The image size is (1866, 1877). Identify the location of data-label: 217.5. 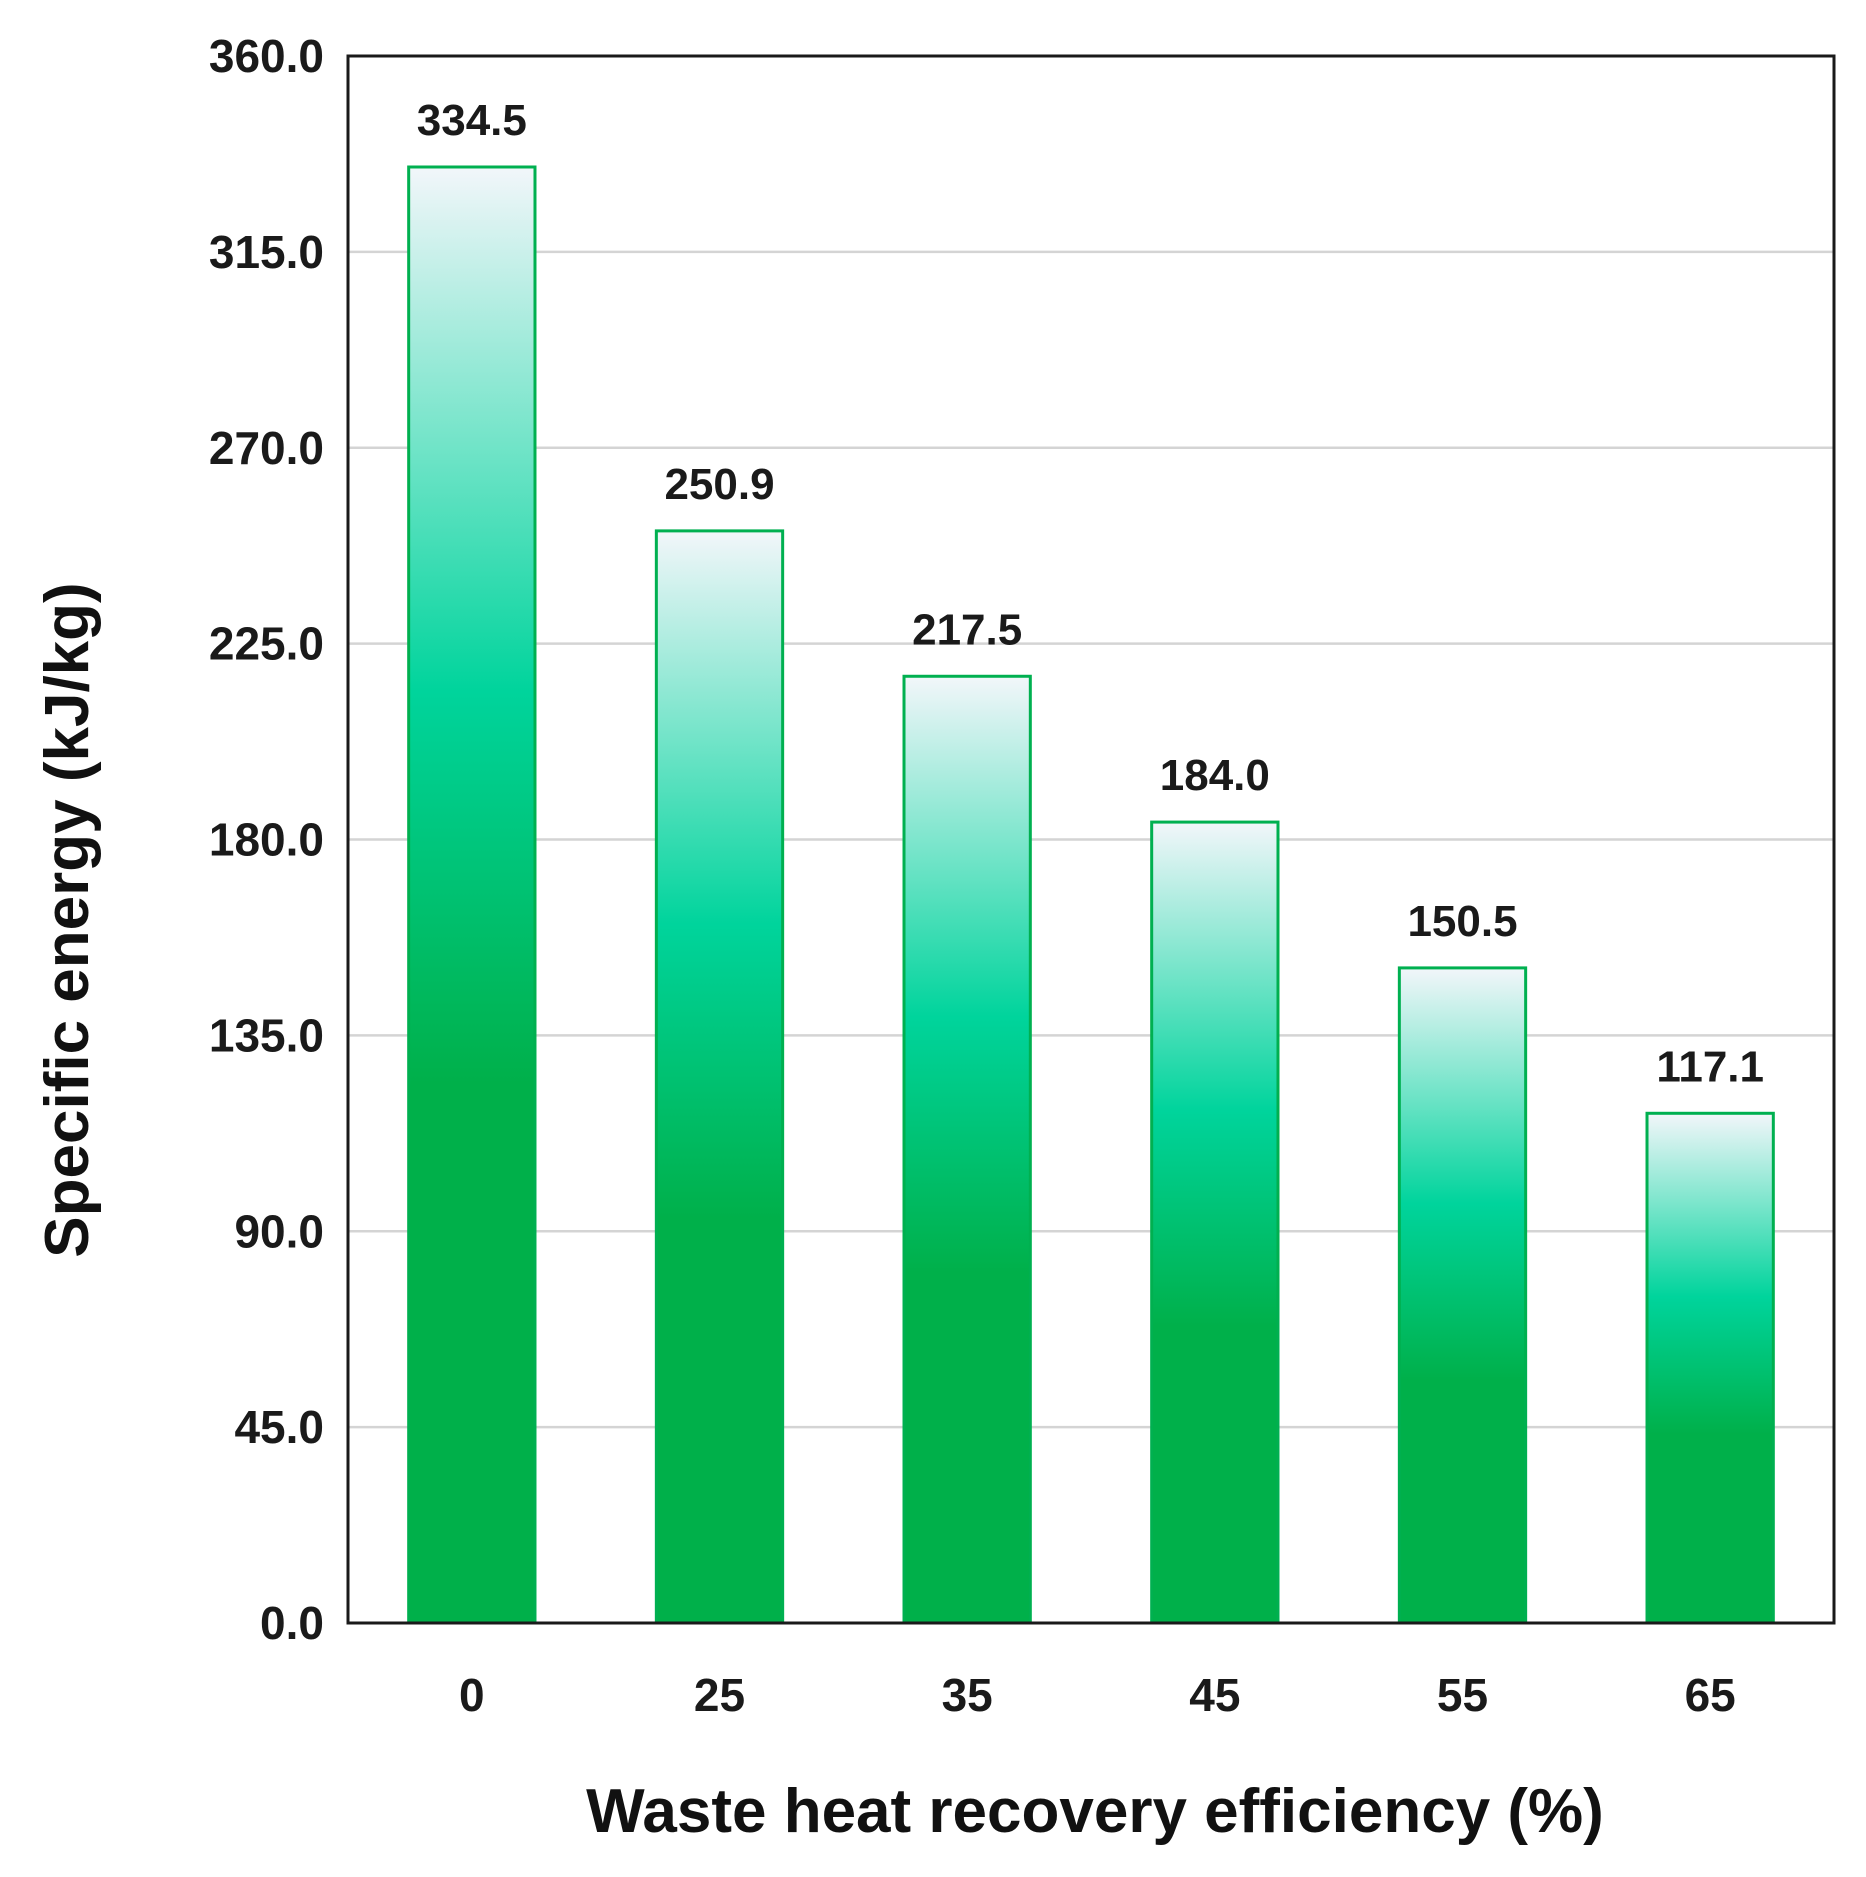
(967, 629).